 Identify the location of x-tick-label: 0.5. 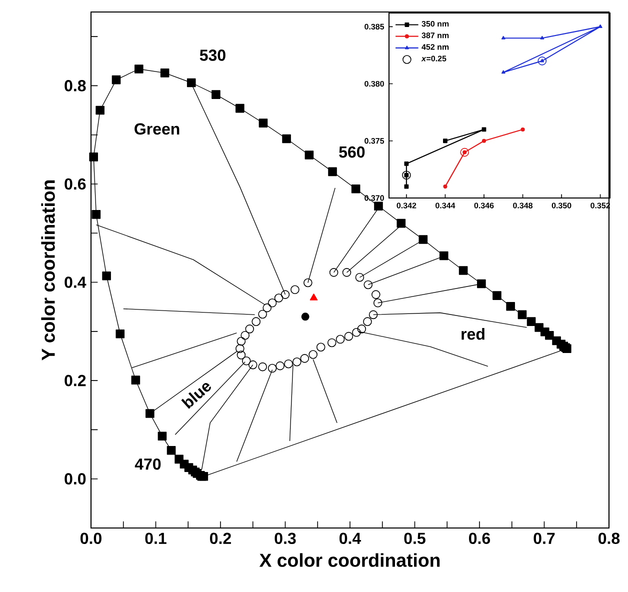
(415, 538).